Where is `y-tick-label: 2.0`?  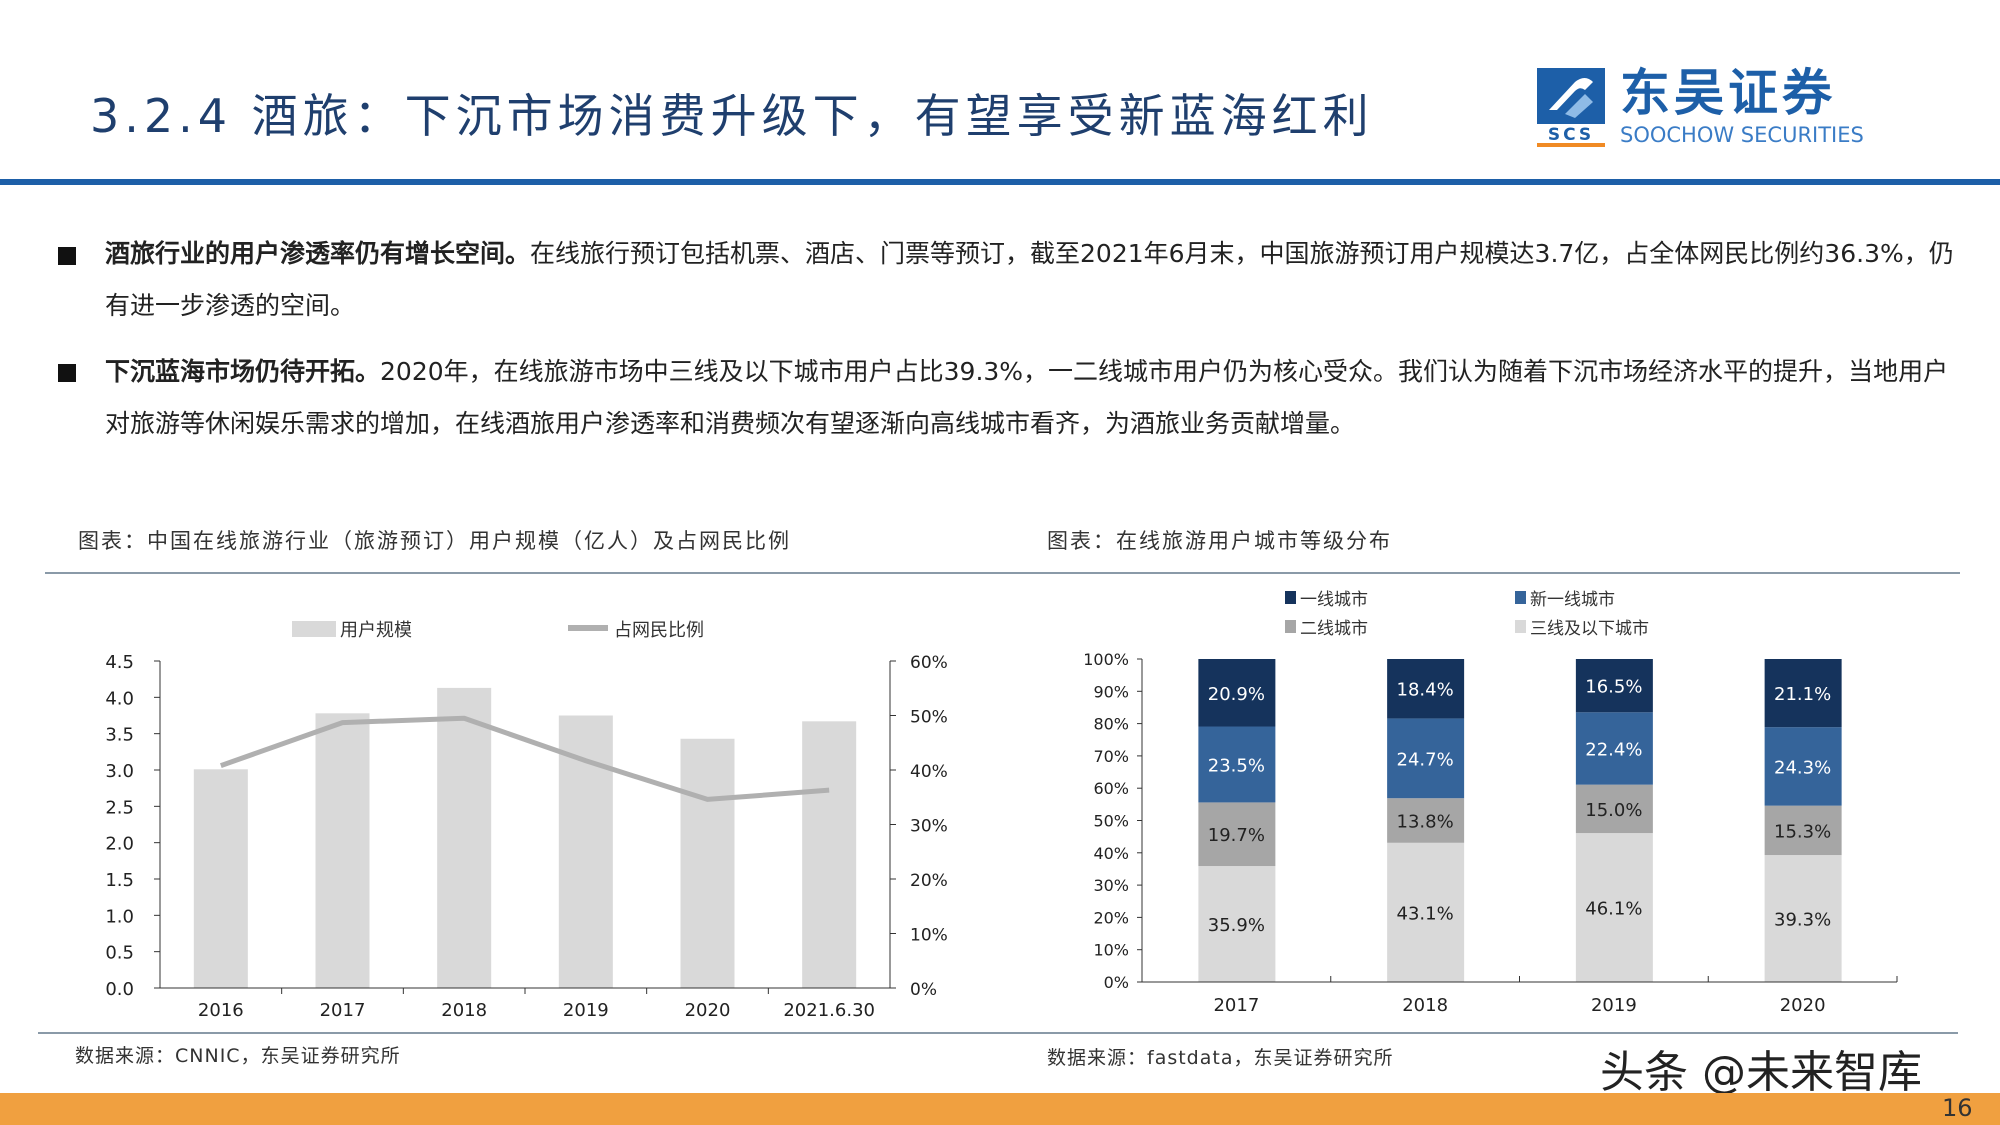
y-tick-label: 2.0 is located at coordinates (119, 844).